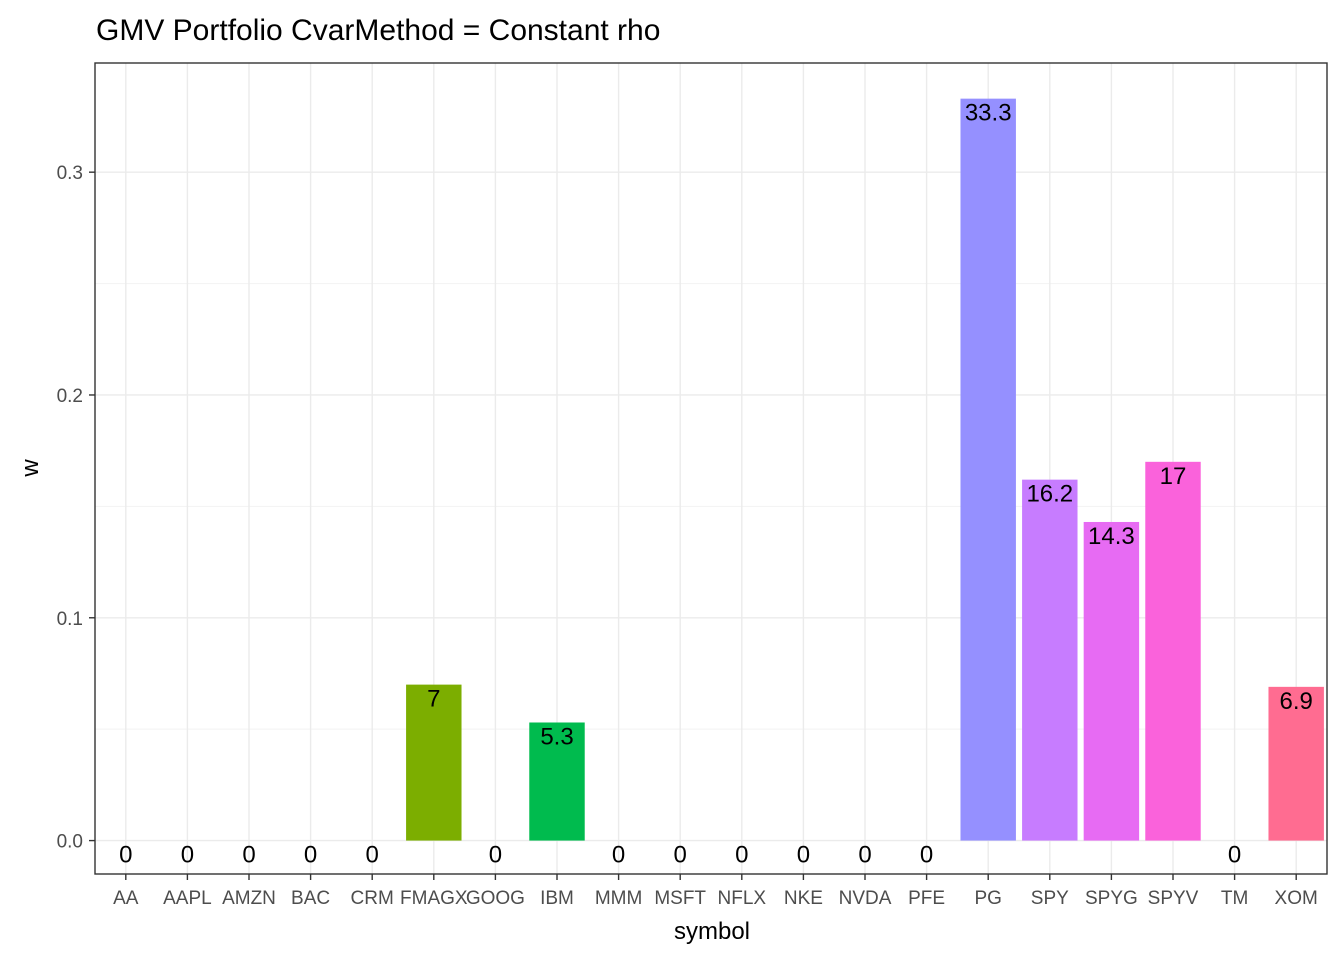 The image size is (1344, 960). What do you see at coordinates (1049, 494) in the screenshot?
I see `bar-label: 16.2` at bounding box center [1049, 494].